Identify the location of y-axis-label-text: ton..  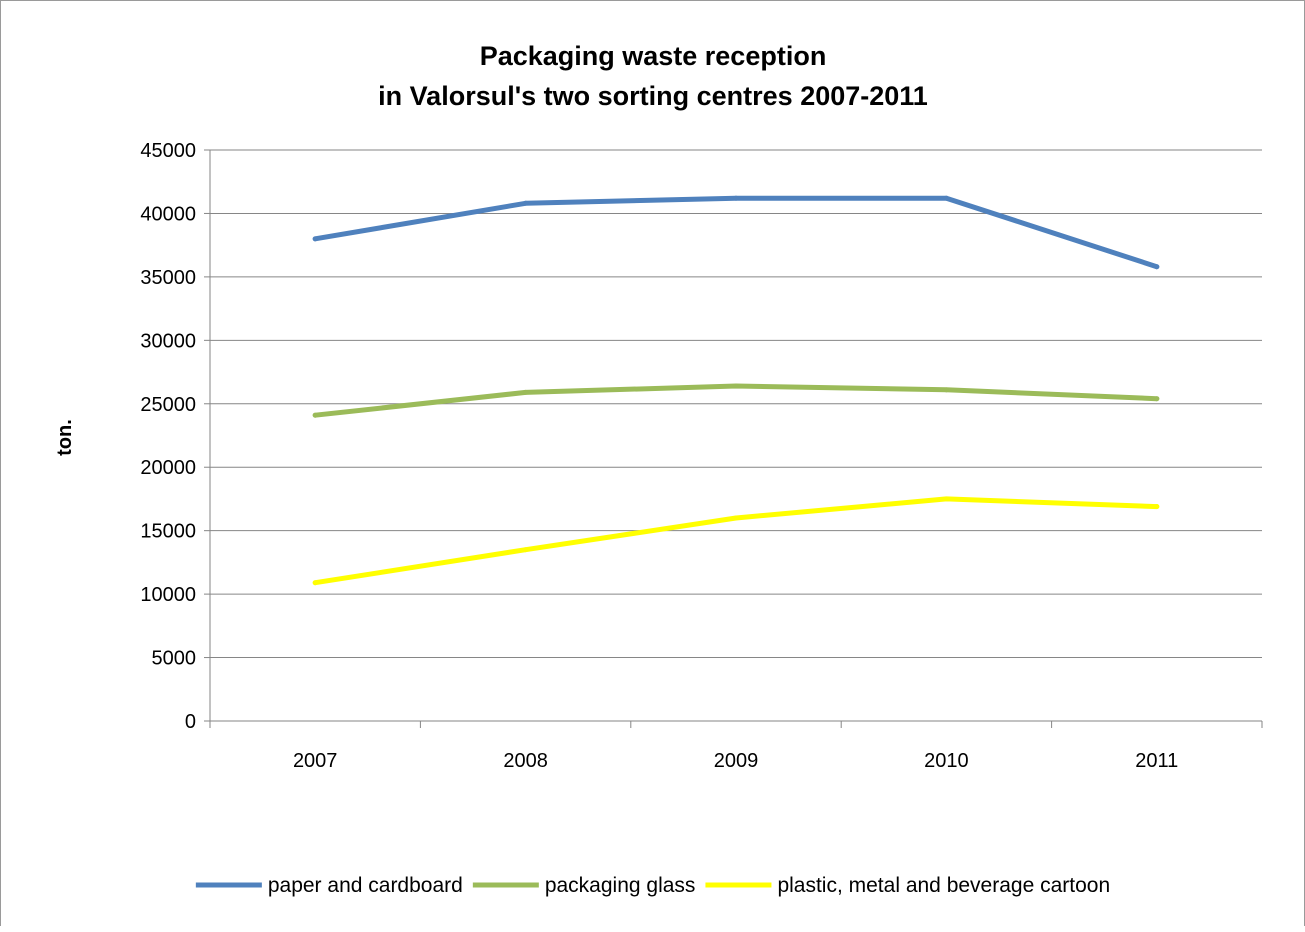
(65, 437).